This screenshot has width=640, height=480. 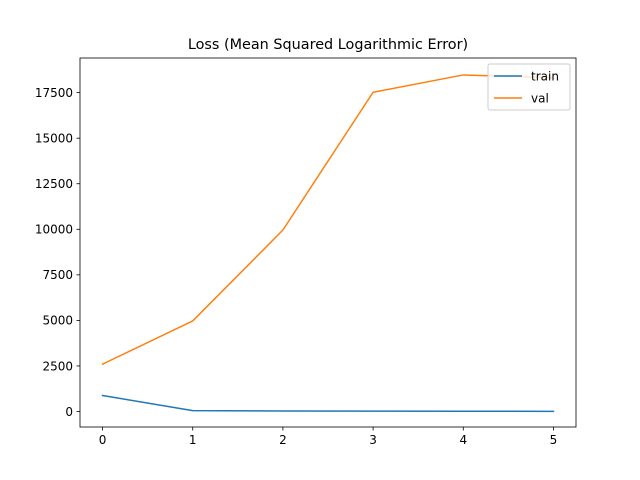 What do you see at coordinates (283, 440) in the screenshot?
I see `x-tick-label: 2` at bounding box center [283, 440].